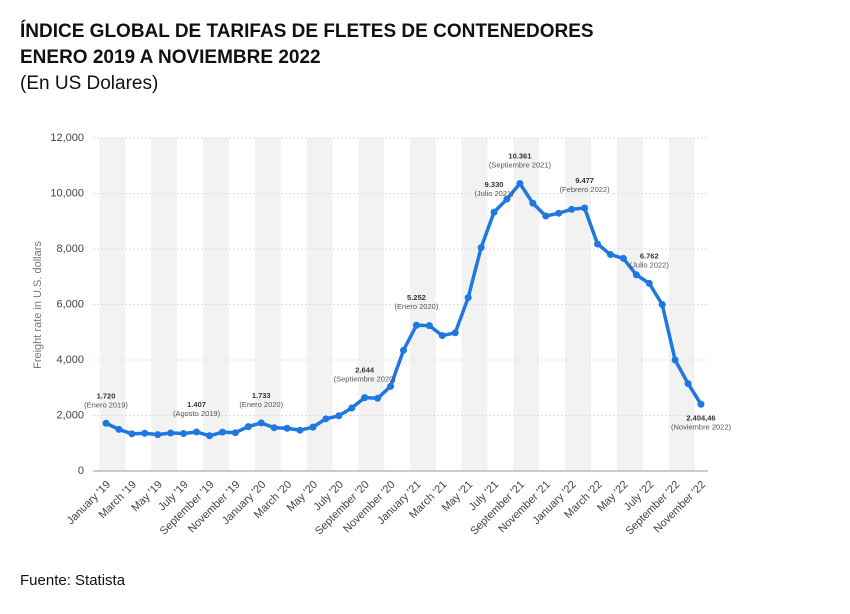  What do you see at coordinates (494, 193) in the screenshot?
I see `value-note: (Julio 2021)` at bounding box center [494, 193].